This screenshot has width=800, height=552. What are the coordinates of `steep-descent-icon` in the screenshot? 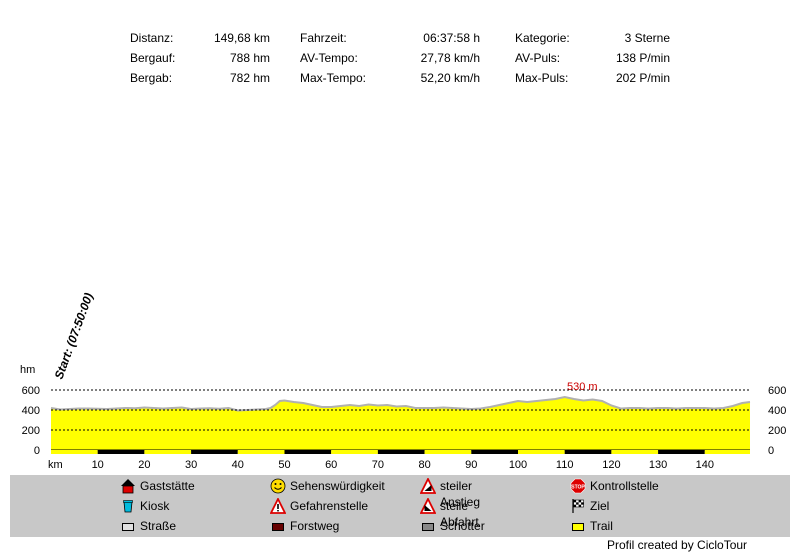 It's located at (428, 506).